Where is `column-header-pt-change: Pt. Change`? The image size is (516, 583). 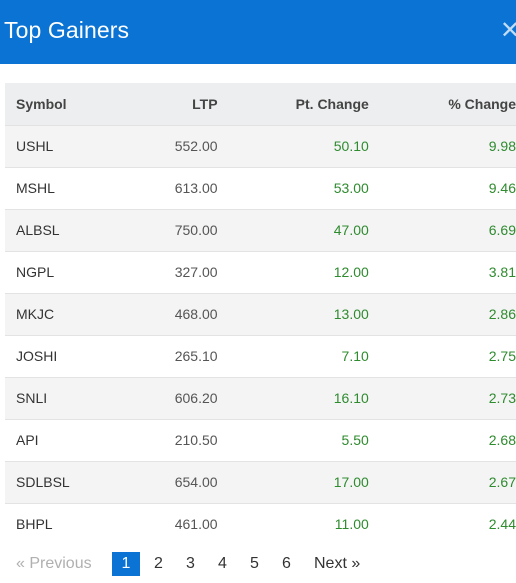 column-header-pt-change: Pt. Change is located at coordinates (293, 104).